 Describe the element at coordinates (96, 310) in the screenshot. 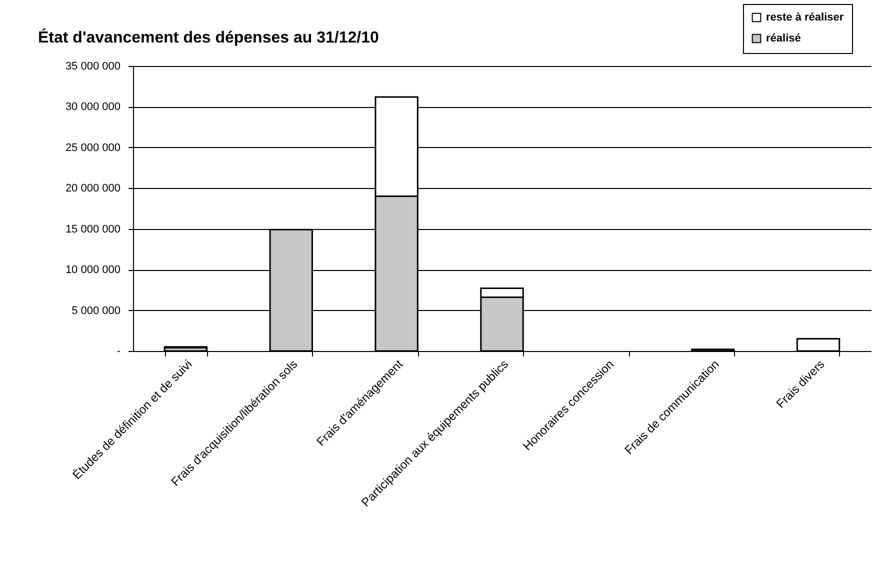

I see `y-tick-label: 5 000 000` at that location.